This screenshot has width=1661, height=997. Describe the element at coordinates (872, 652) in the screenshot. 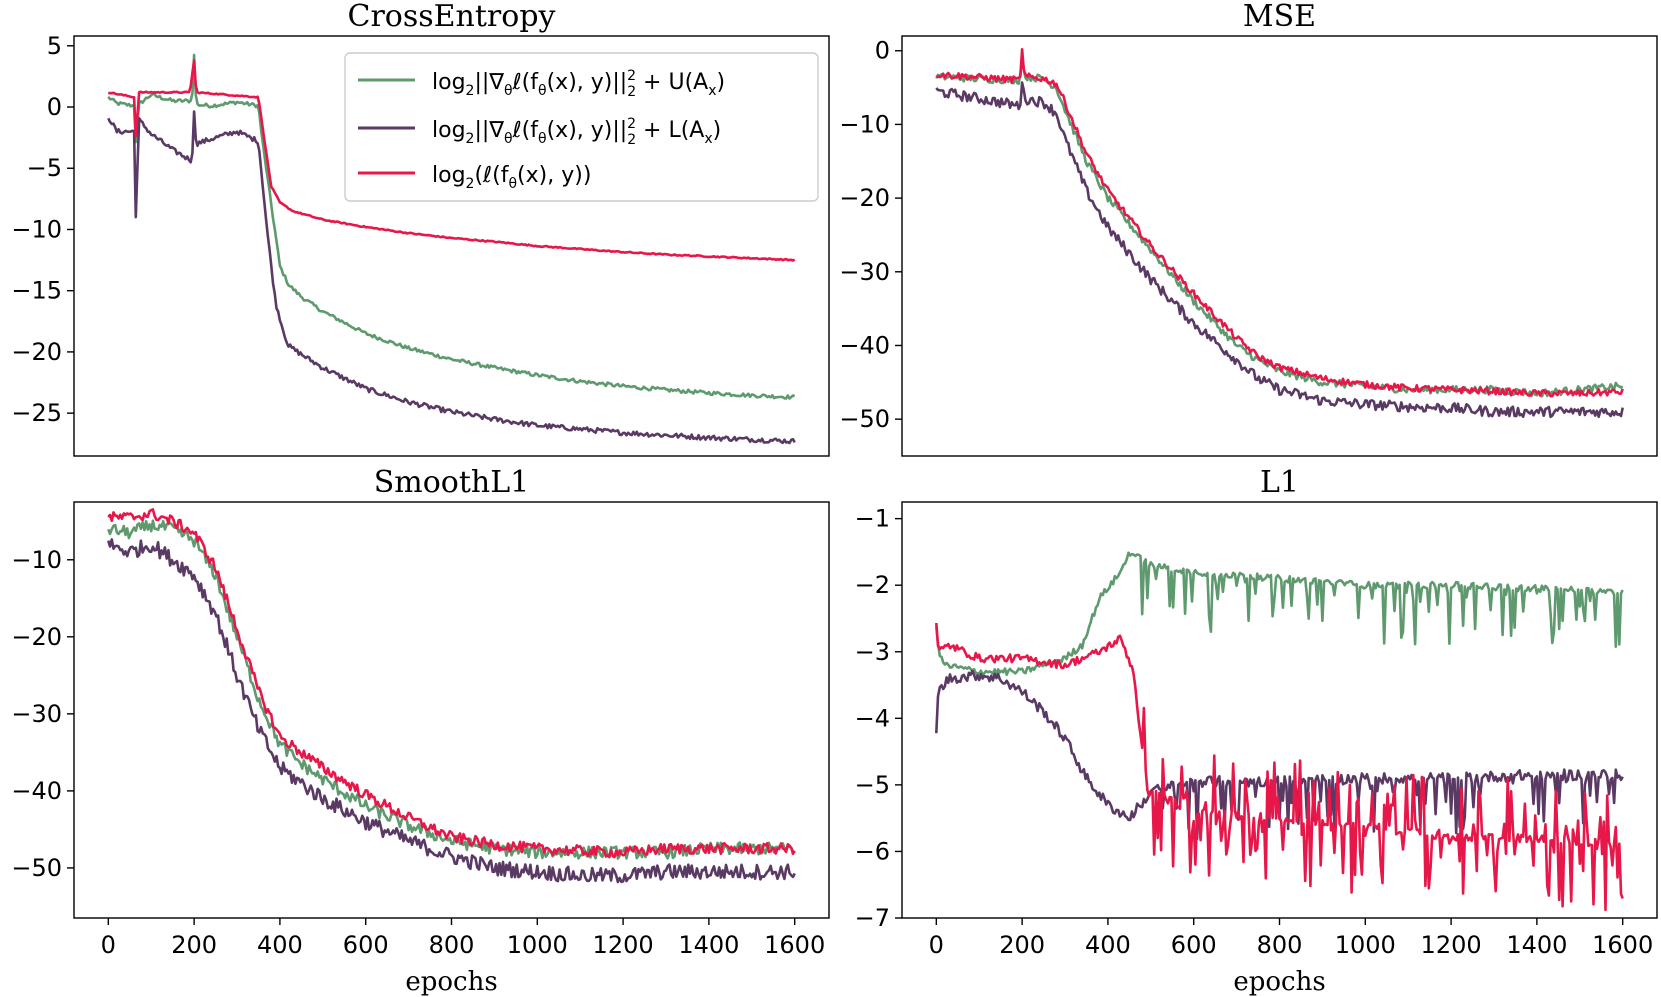

I see `y-tick-label: −3` at that location.